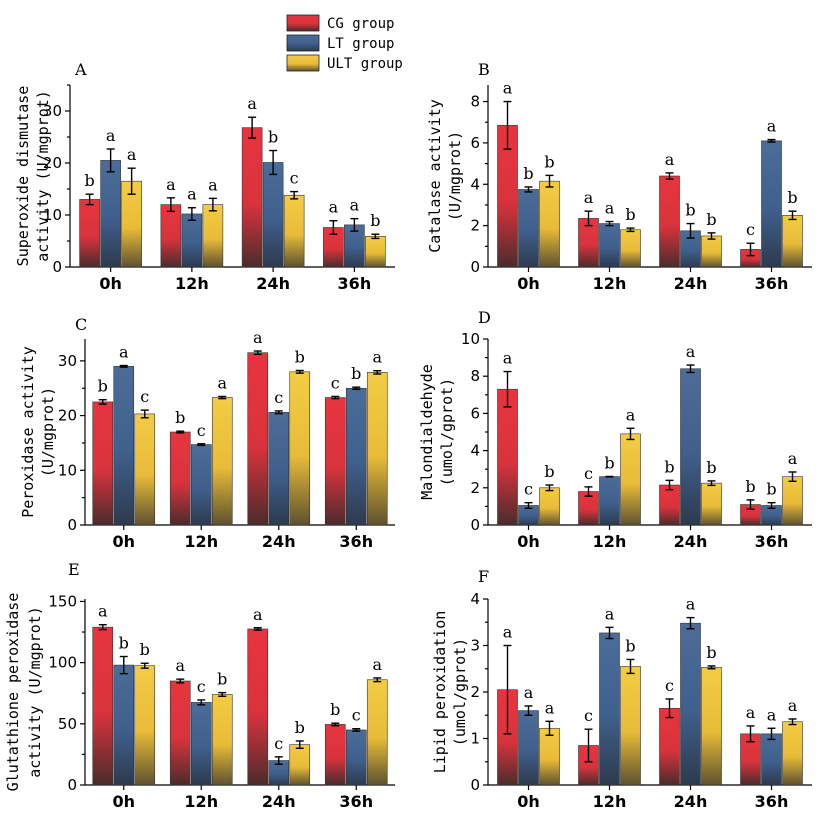 The image size is (832, 832). What do you see at coordinates (483, 576) in the screenshot?
I see `panel-letter: F` at bounding box center [483, 576].